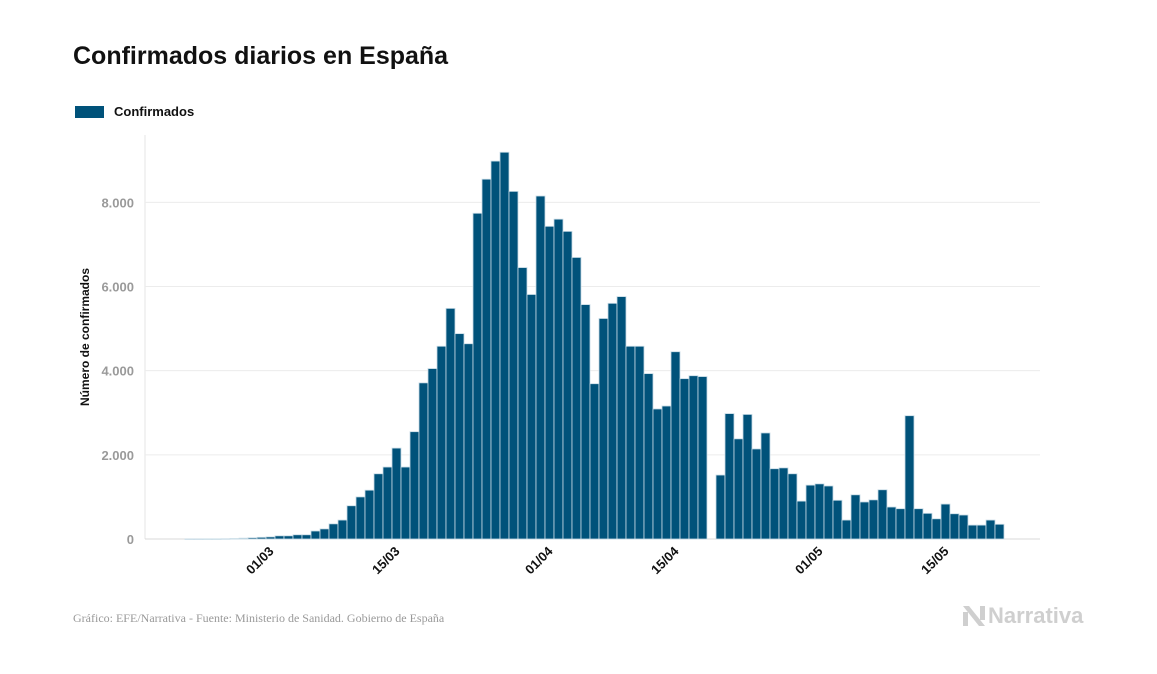 The image size is (1157, 674). What do you see at coordinates (261, 56) in the screenshot?
I see `chart-title: Confirmados diarios en España` at bounding box center [261, 56].